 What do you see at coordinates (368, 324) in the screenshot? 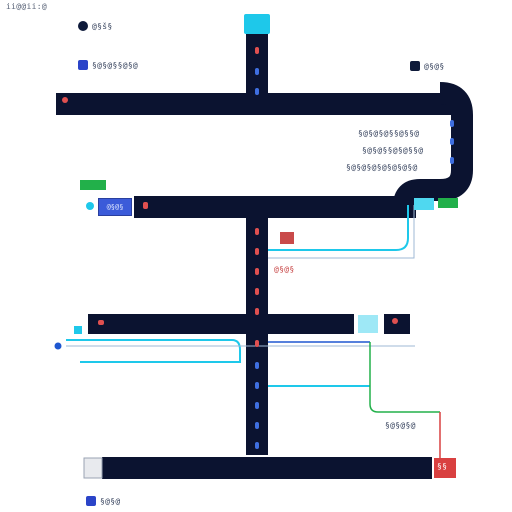
I see `cyan-tag-lower` at bounding box center [368, 324].